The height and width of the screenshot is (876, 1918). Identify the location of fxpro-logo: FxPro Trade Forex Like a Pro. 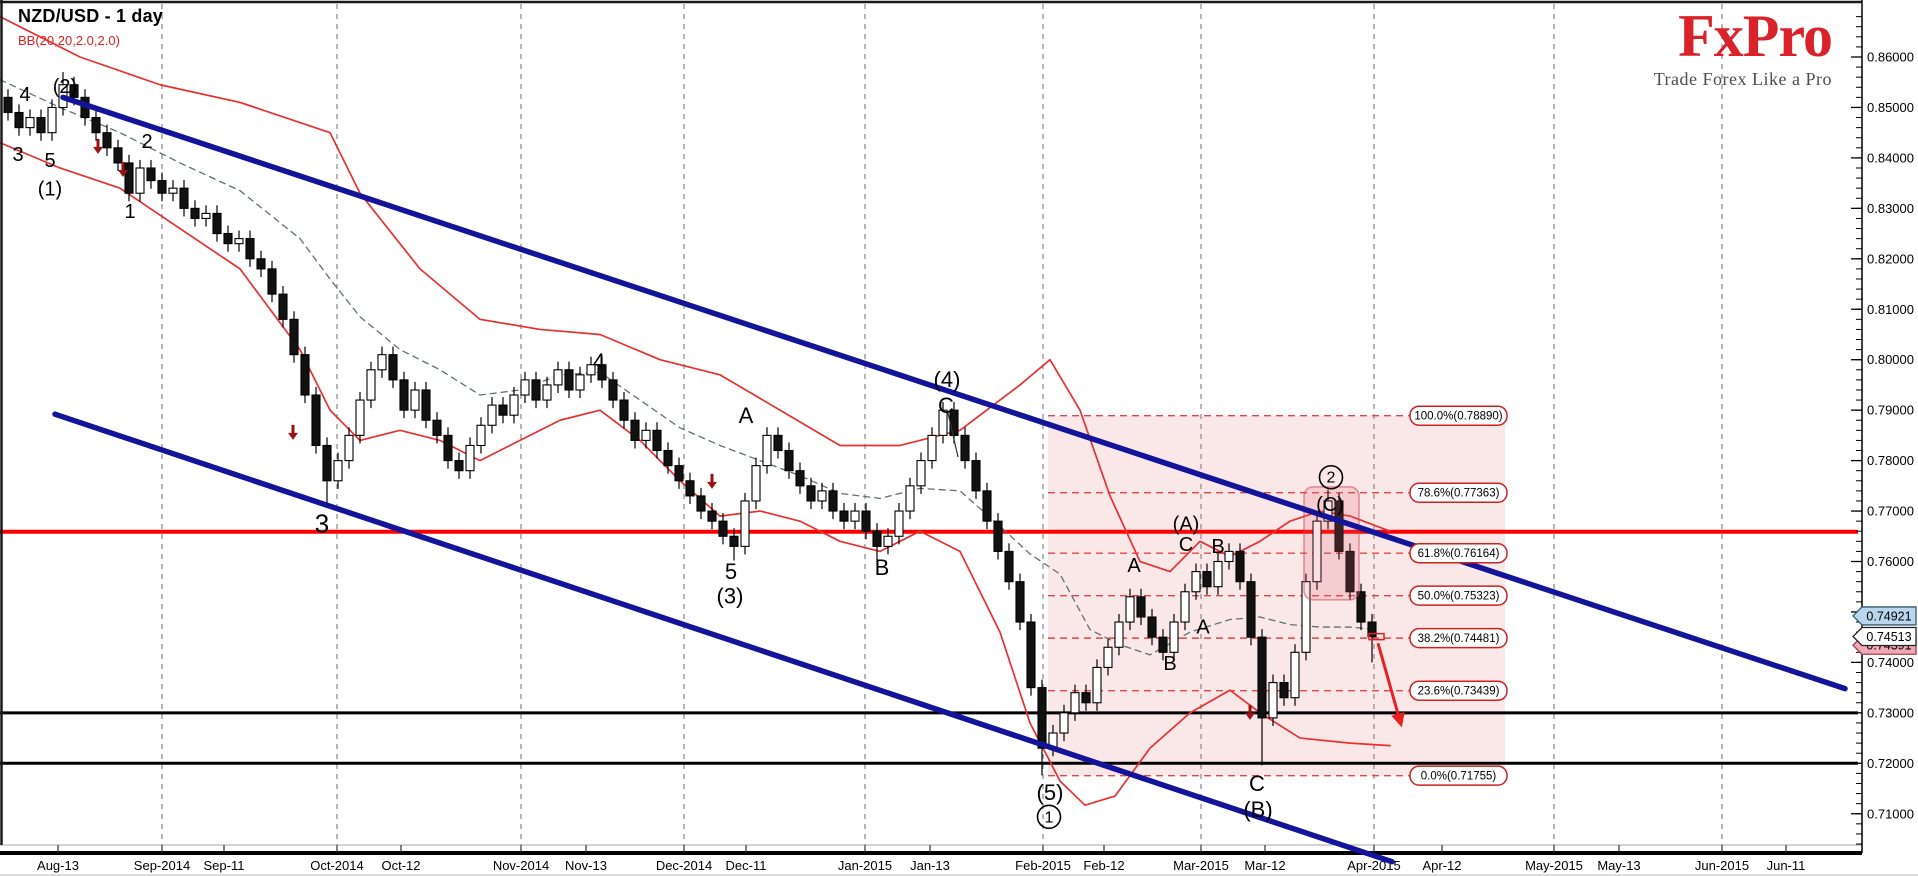
(1743, 48).